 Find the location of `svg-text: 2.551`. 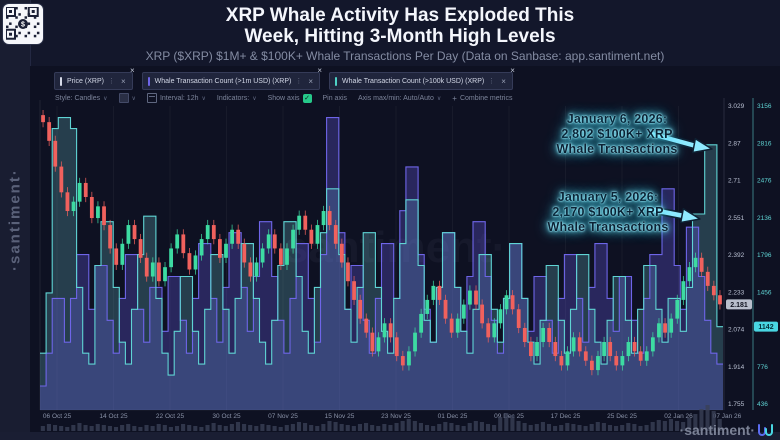

svg-text: 2.551 is located at coordinates (736, 218).